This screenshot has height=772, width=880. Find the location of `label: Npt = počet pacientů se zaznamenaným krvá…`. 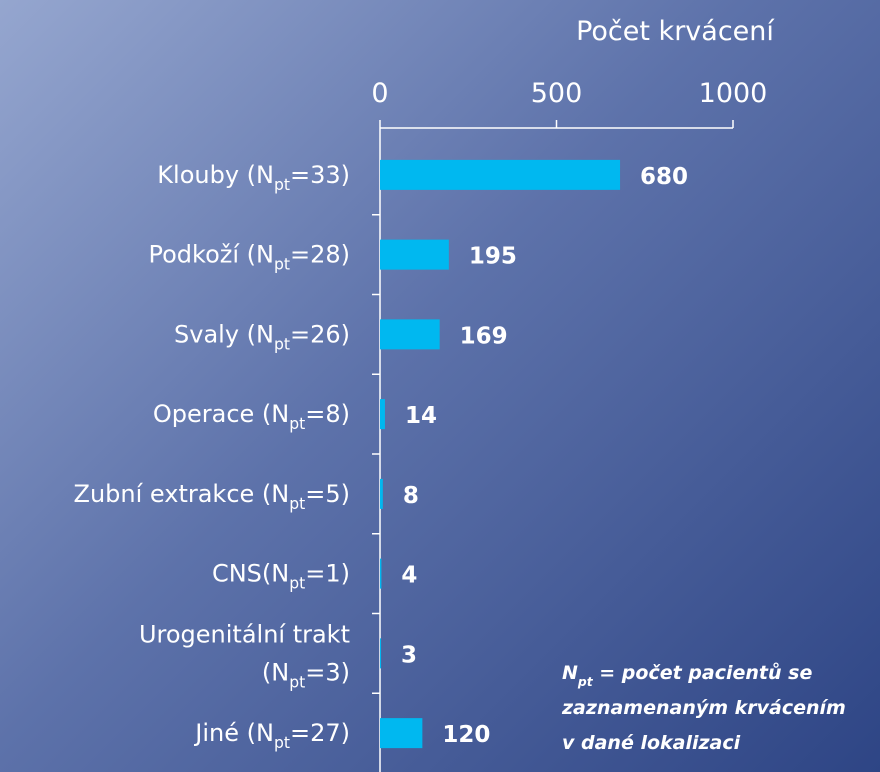

label: Npt = počet pacientů se zaznamenaným krvá… is located at coordinates (703, 707).